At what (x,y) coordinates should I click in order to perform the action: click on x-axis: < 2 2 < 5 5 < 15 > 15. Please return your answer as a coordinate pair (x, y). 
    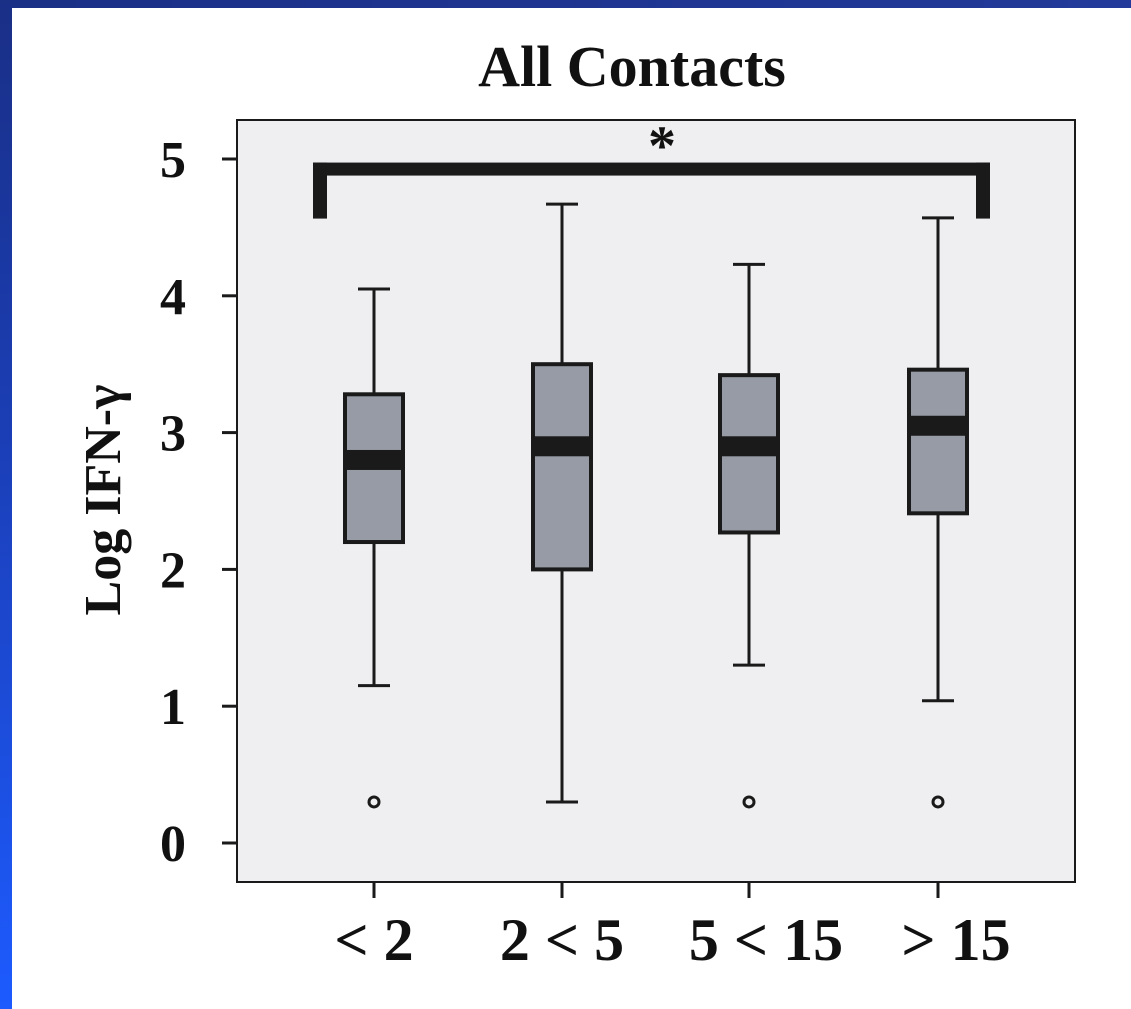
    Looking at the image, I should click on (672, 927).